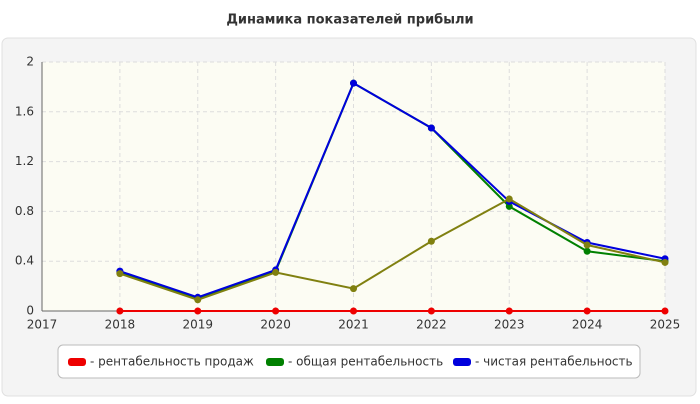 The image size is (700, 404). What do you see at coordinates (587, 325) in the screenshot?
I see `x-tick-label: 2024` at bounding box center [587, 325].